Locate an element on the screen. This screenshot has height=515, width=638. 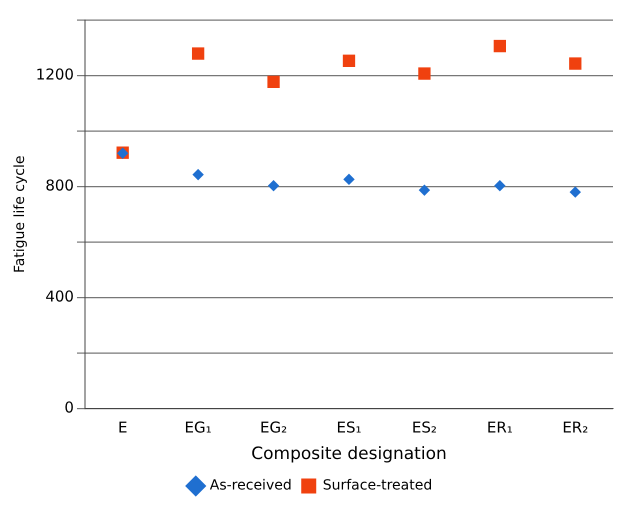
y-tick-label: 0 is located at coordinates (69, 407).